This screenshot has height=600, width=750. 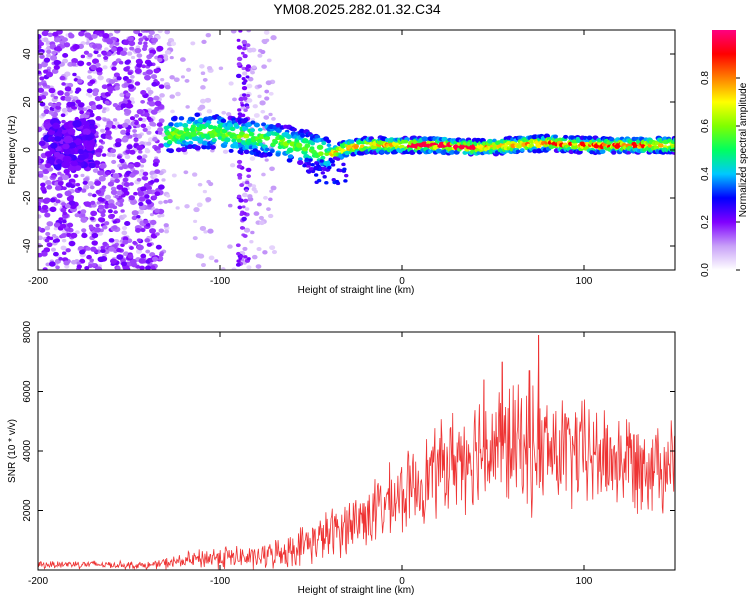 What do you see at coordinates (356, 290) in the screenshot?
I see `spectrogram-xlabel: Height of straight line (km)` at bounding box center [356, 290].